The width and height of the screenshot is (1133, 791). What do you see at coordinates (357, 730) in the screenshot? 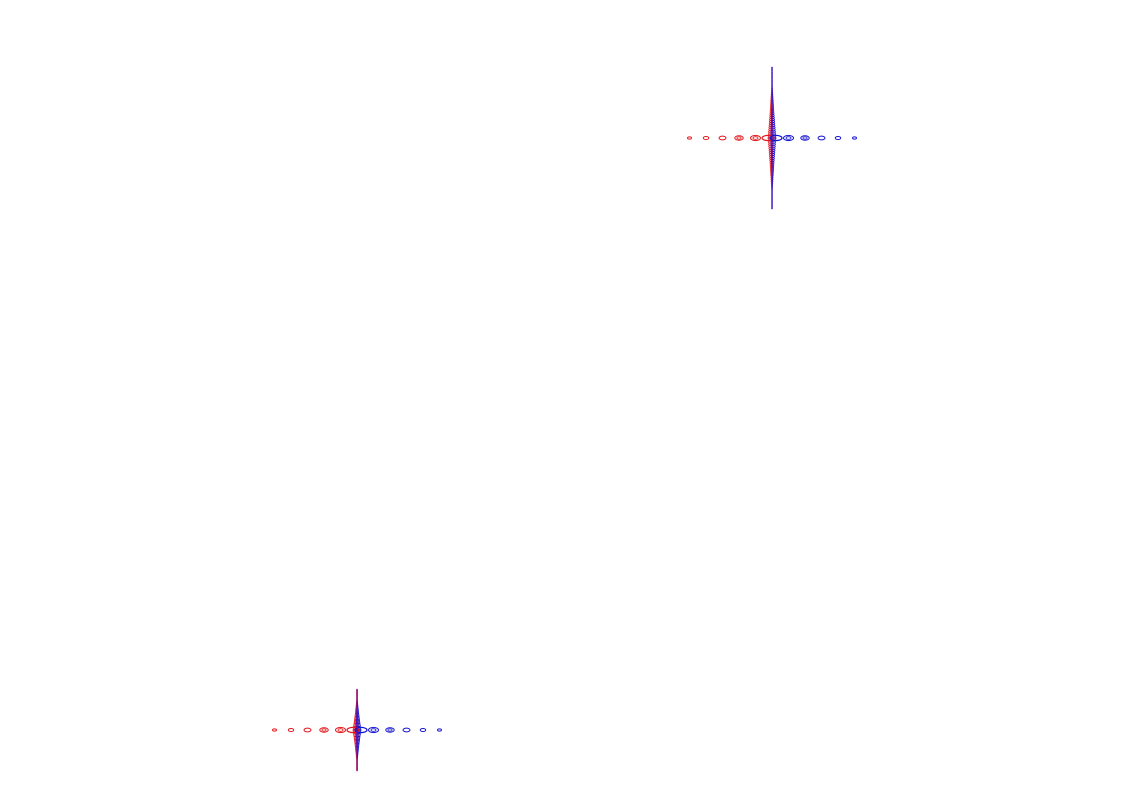
I see `cross-glyph-bottom-left` at bounding box center [357, 730].